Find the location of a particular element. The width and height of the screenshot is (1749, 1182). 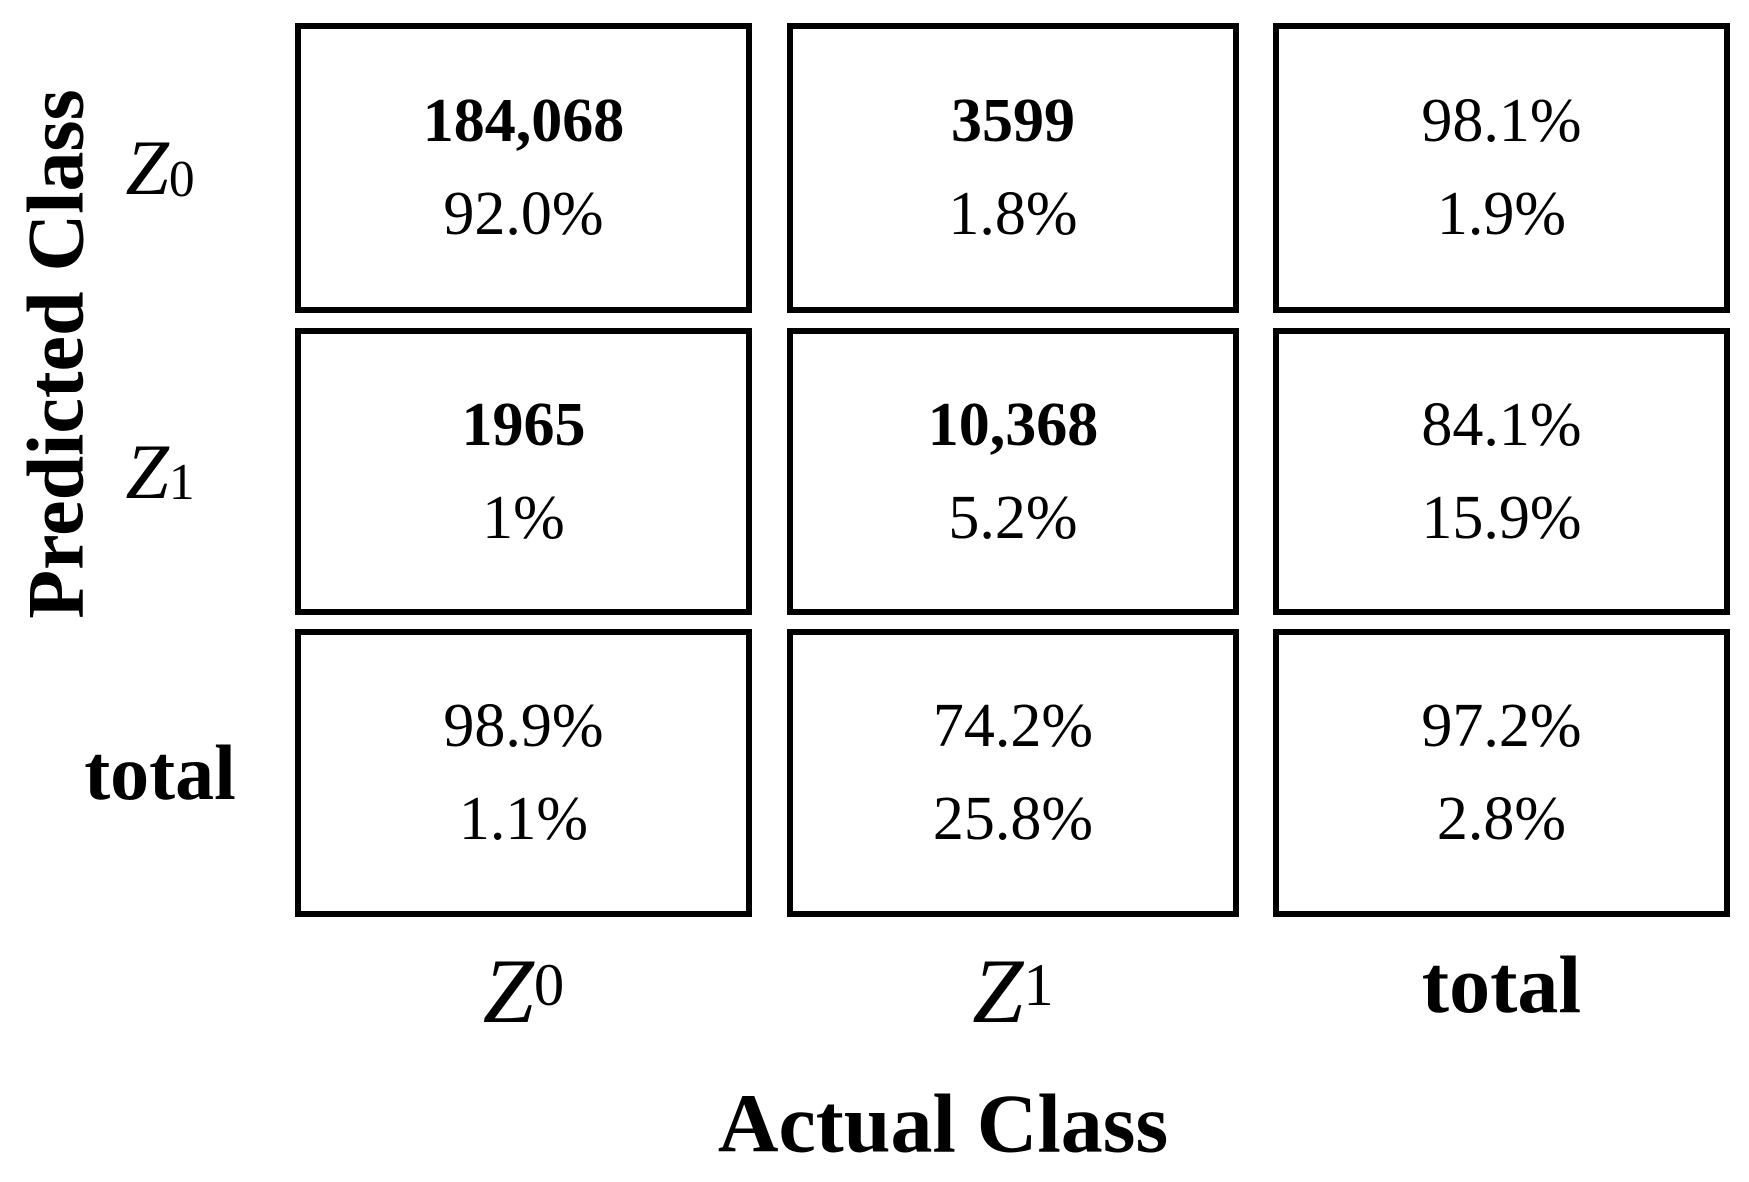

cell-percent: 1% is located at coordinates (523, 517).